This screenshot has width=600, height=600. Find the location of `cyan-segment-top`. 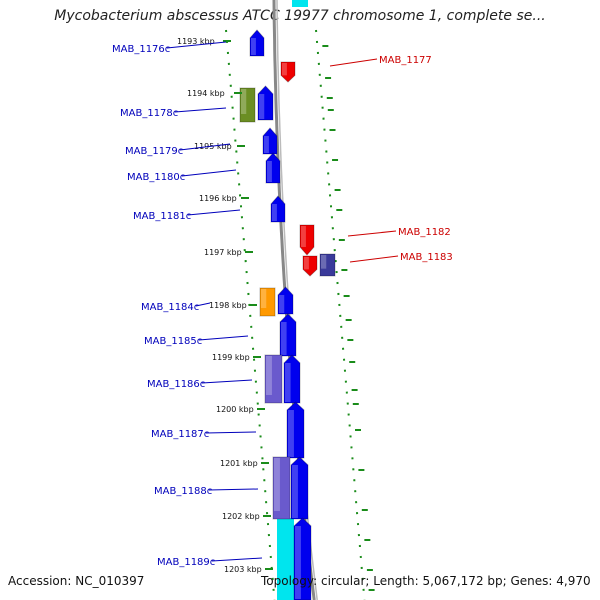

cyan-segment-top is located at coordinates (300, 3).